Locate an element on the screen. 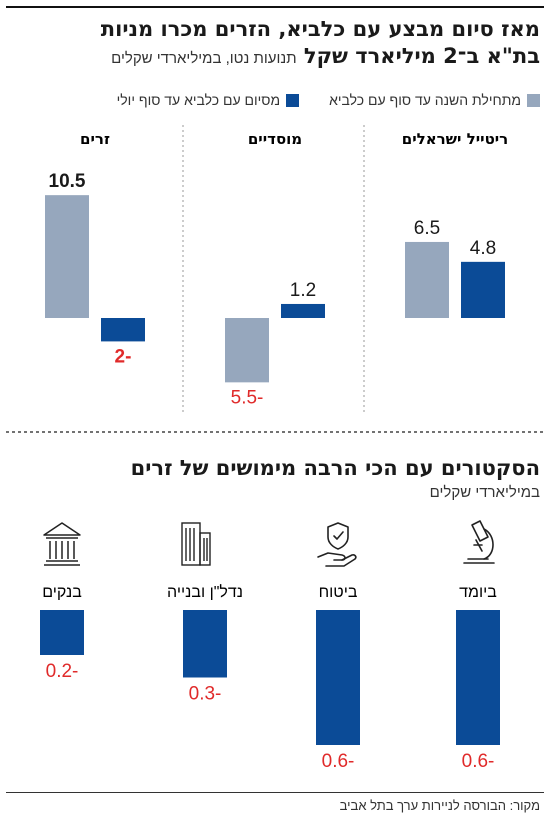  legend-label-period2: מסיום עם כלביא עד סוף יולי is located at coordinates (198, 100).